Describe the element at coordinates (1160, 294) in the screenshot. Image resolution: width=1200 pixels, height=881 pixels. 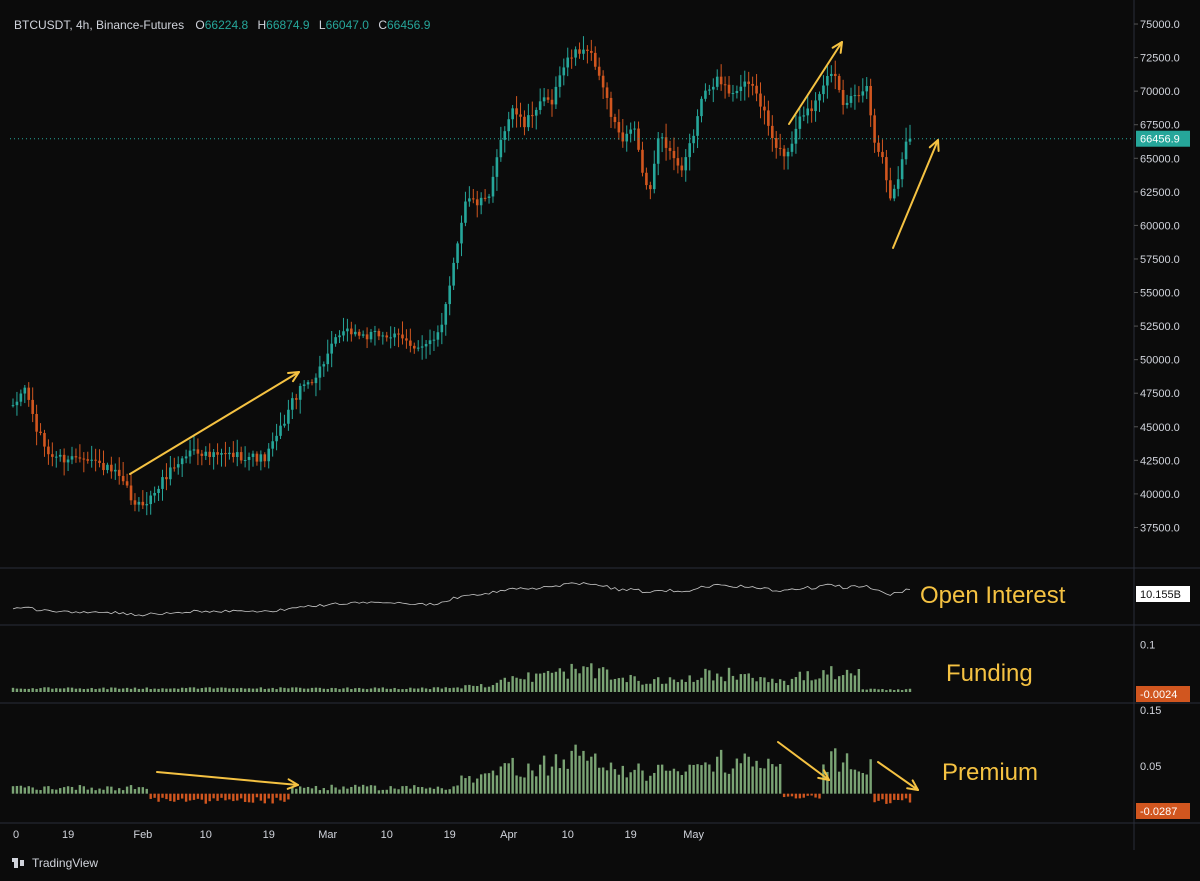
I see `y-tick-label: 55000.0` at that location.